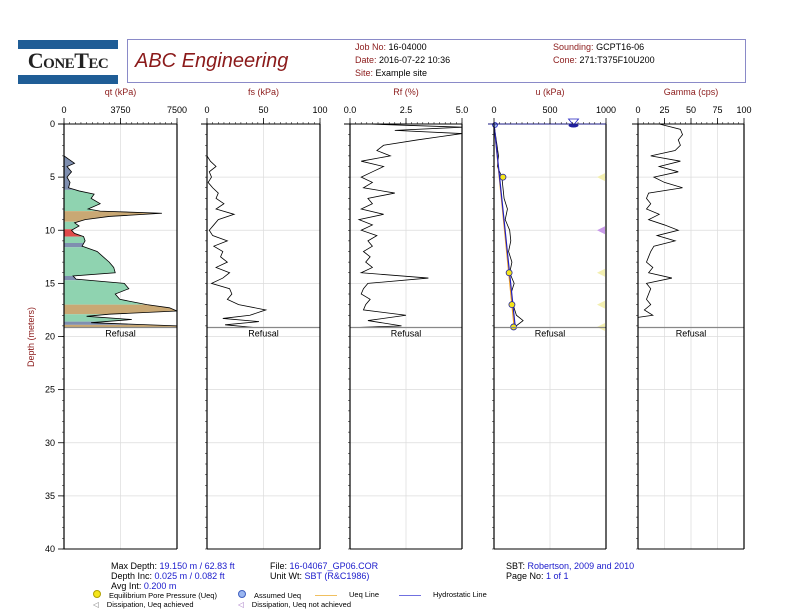 The width and height of the screenshot is (792, 612). I want to click on logo-bar-bottom, so click(68, 79).